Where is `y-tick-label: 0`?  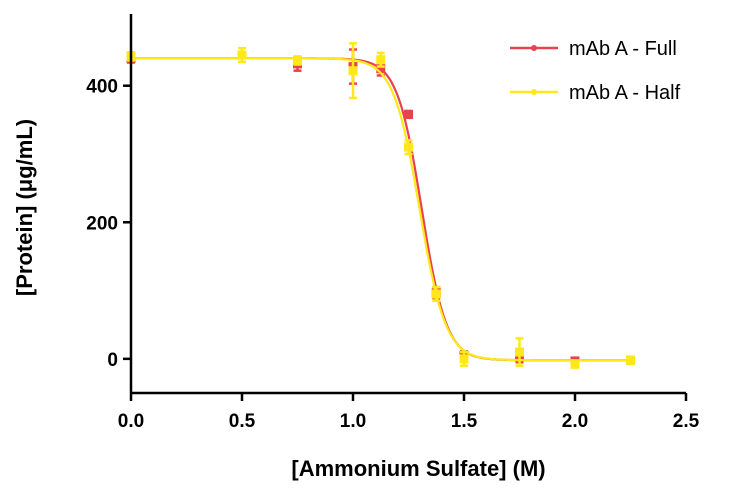 y-tick-label: 0 is located at coordinates (112, 360).